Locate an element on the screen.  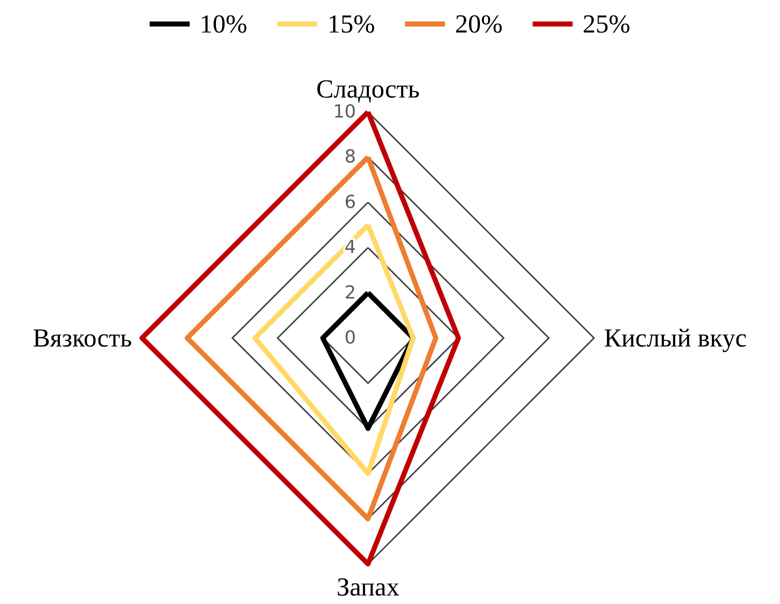
spoke-label: Сладость is located at coordinates (368, 89).